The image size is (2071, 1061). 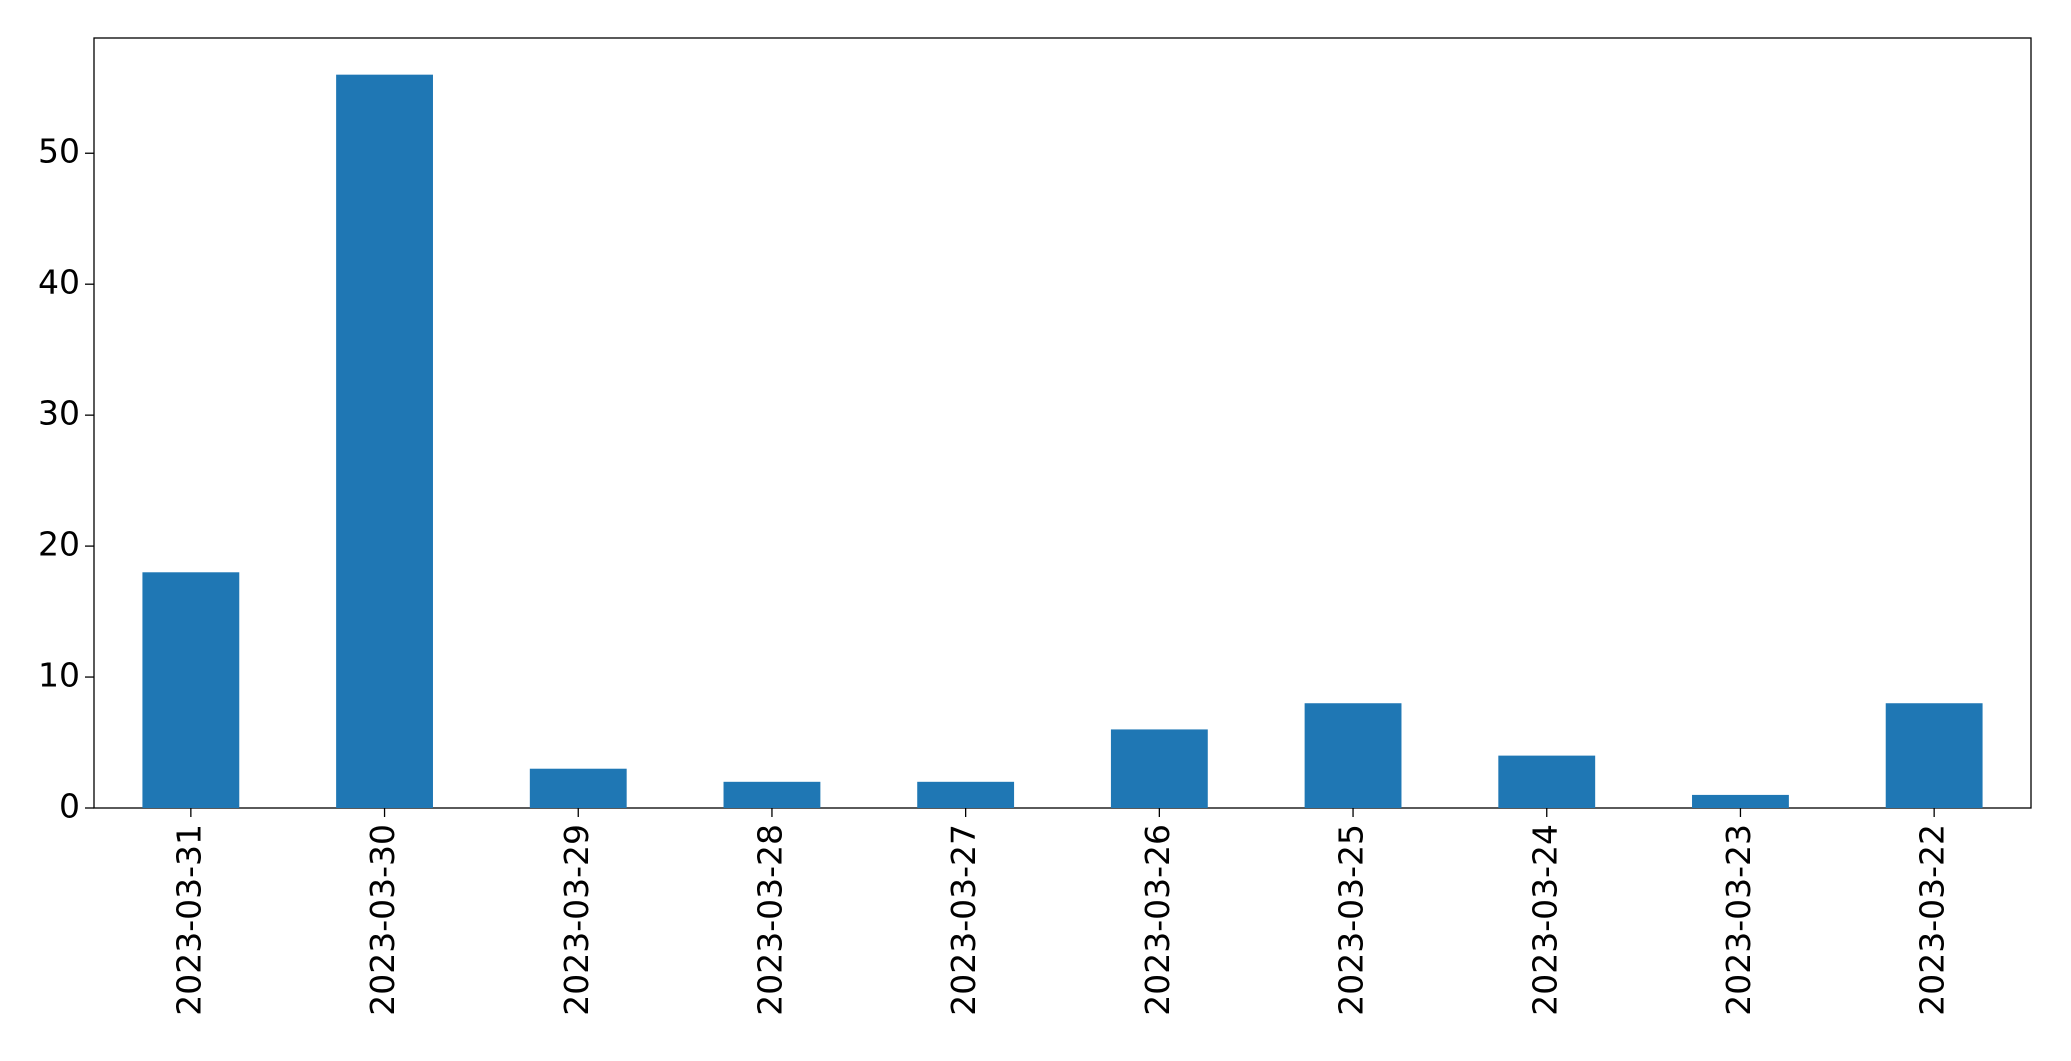 What do you see at coordinates (1351, 920) in the screenshot?
I see `x-tick-label: 2023-03-25` at bounding box center [1351, 920].